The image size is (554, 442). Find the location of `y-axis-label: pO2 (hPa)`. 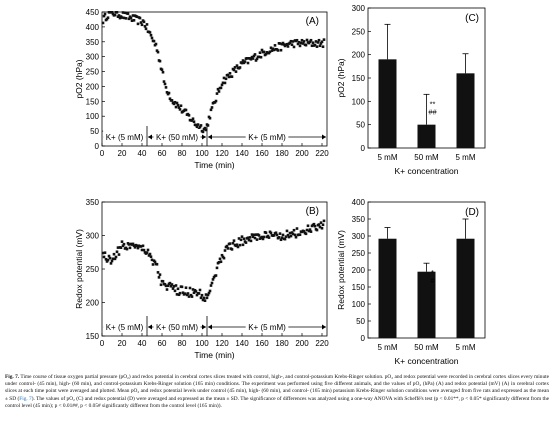

y-axis-label: pO2 (hPa) is located at coordinates (79, 78).